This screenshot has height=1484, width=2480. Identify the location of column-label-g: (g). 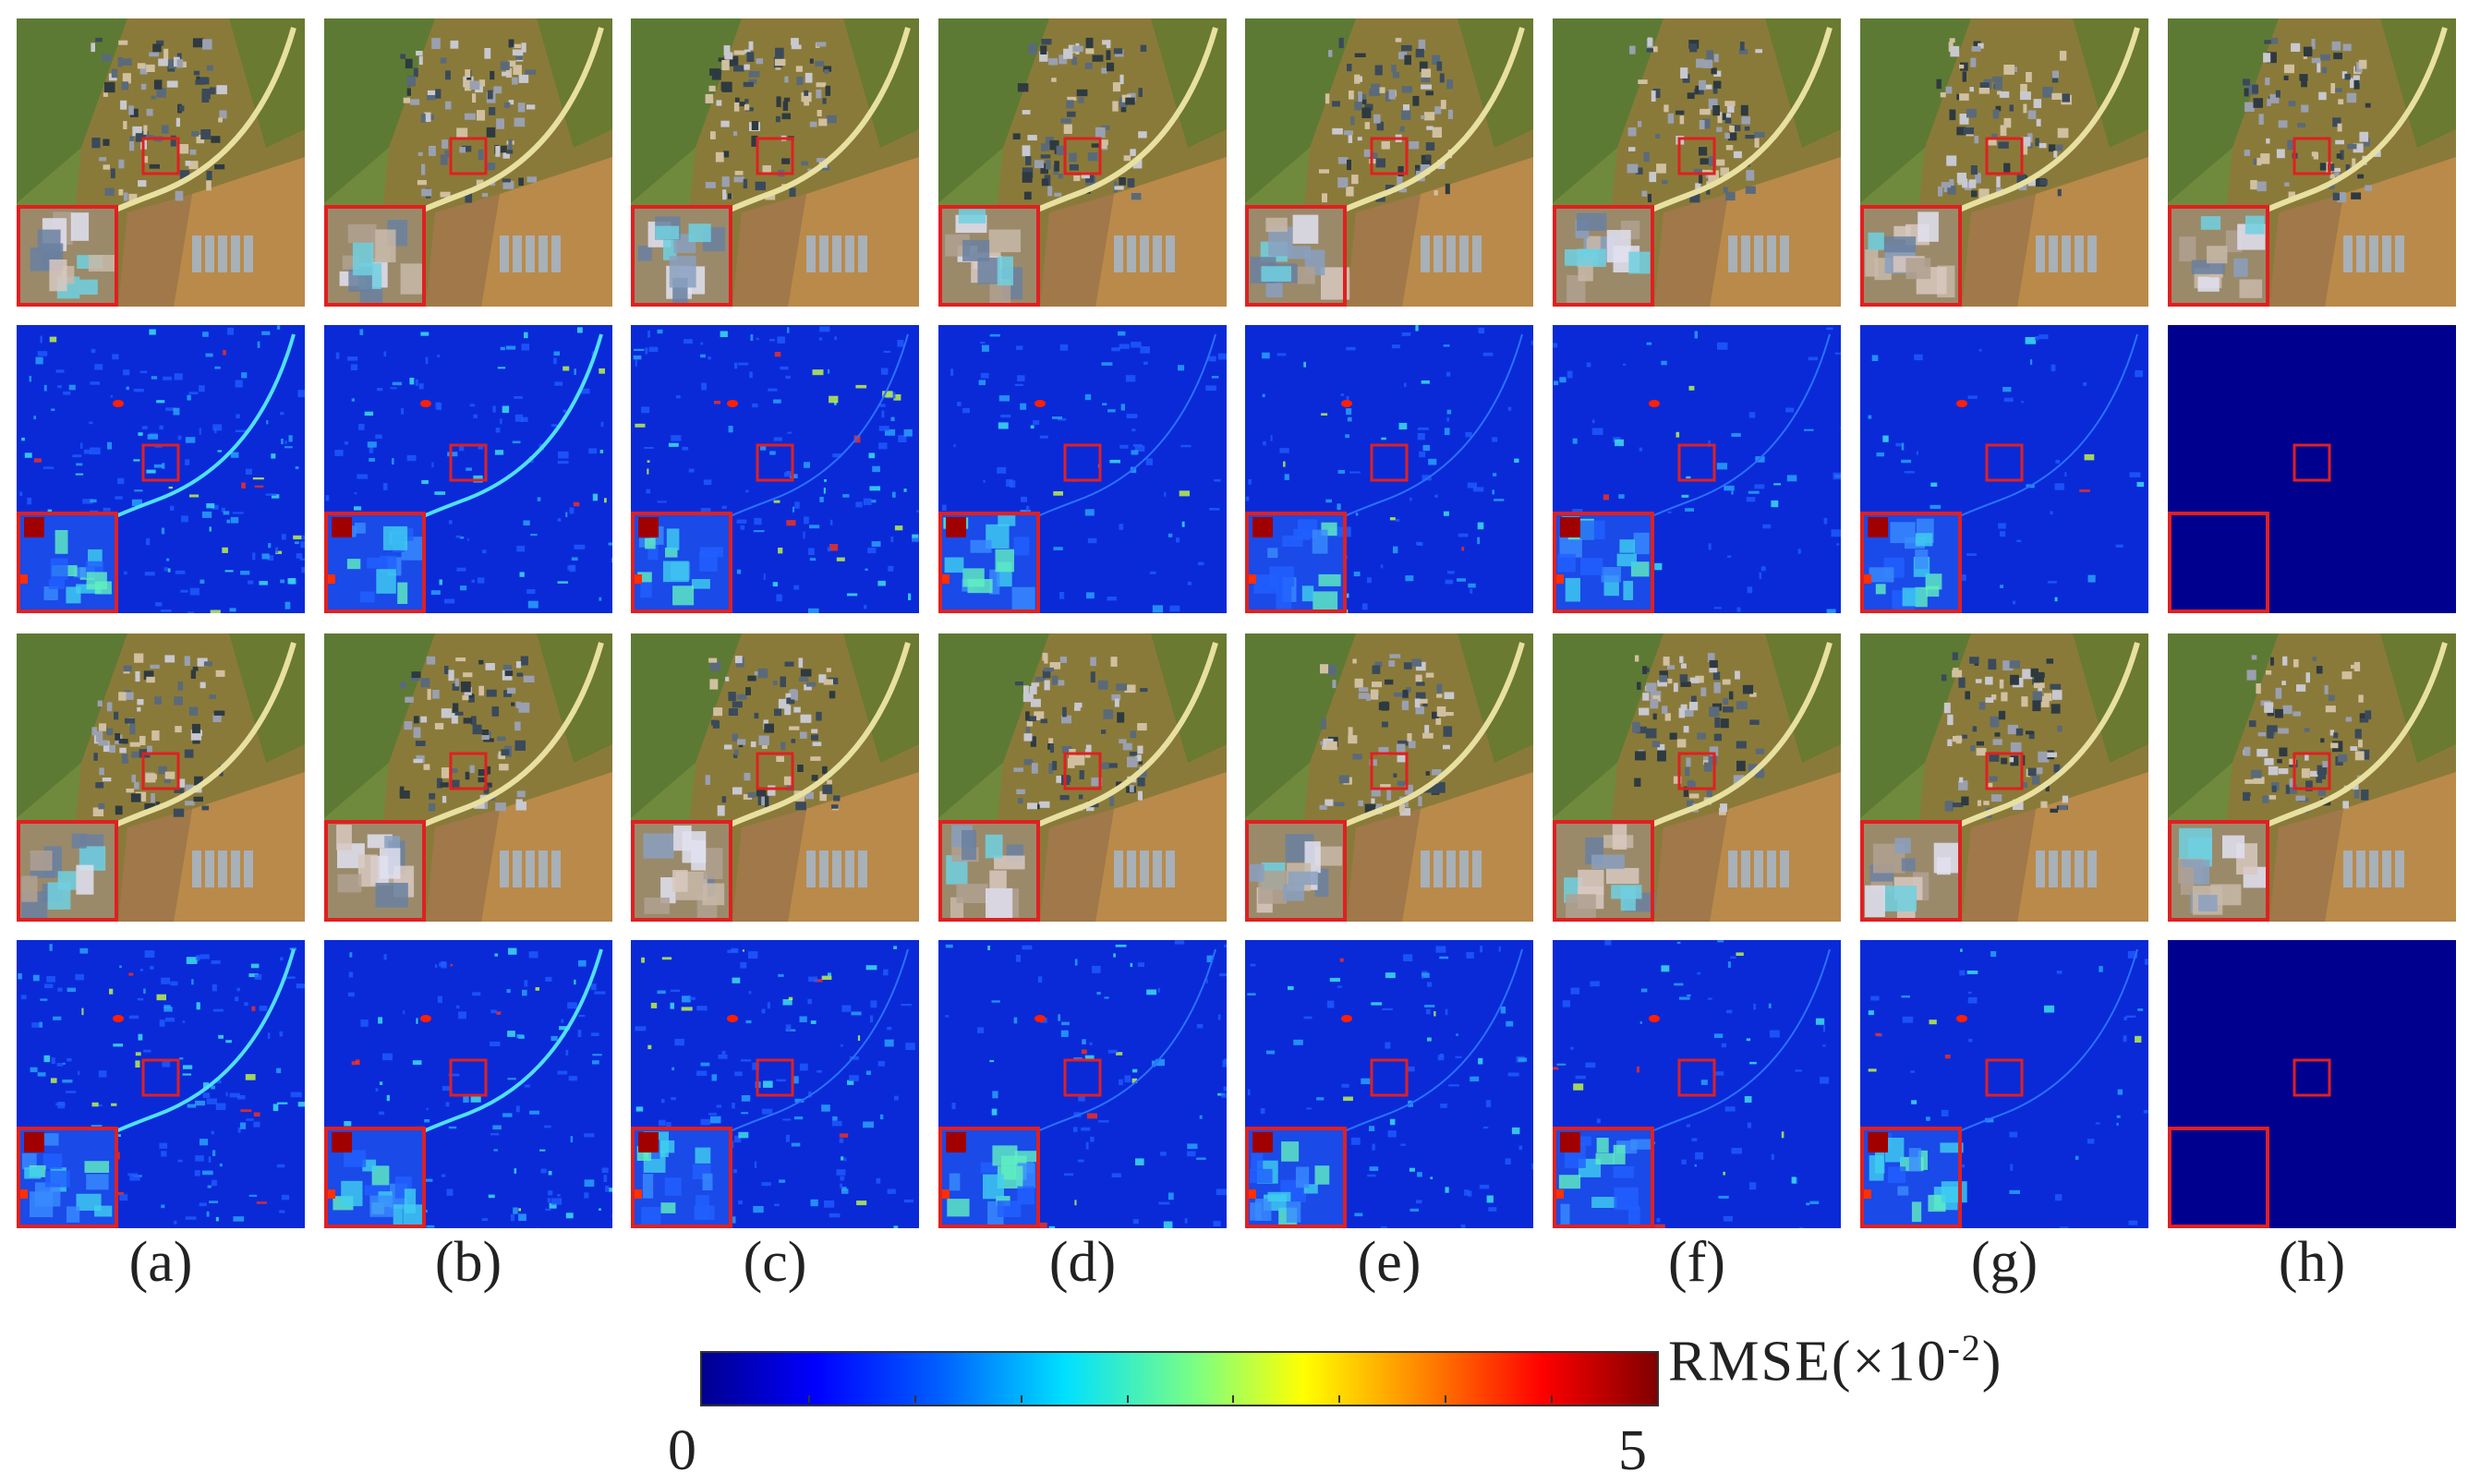
(2004, 1262).